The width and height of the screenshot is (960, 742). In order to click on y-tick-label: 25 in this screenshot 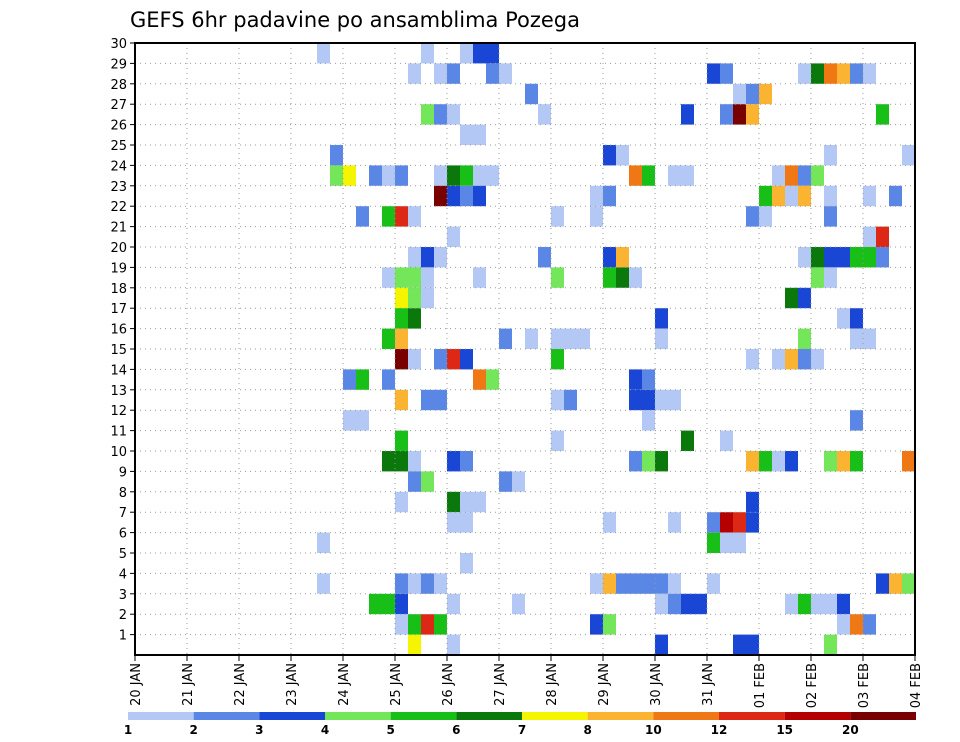, I will do `click(118, 146)`.